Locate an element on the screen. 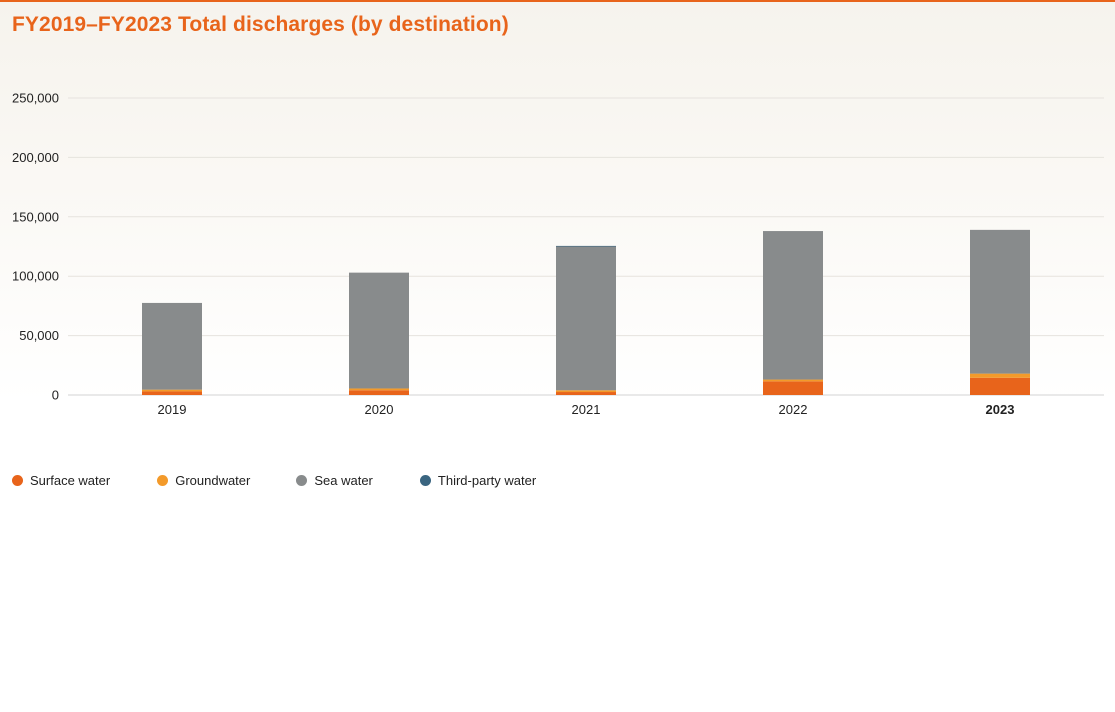 The width and height of the screenshot is (1115, 712). x-tick-label: 2020 is located at coordinates (379, 409).